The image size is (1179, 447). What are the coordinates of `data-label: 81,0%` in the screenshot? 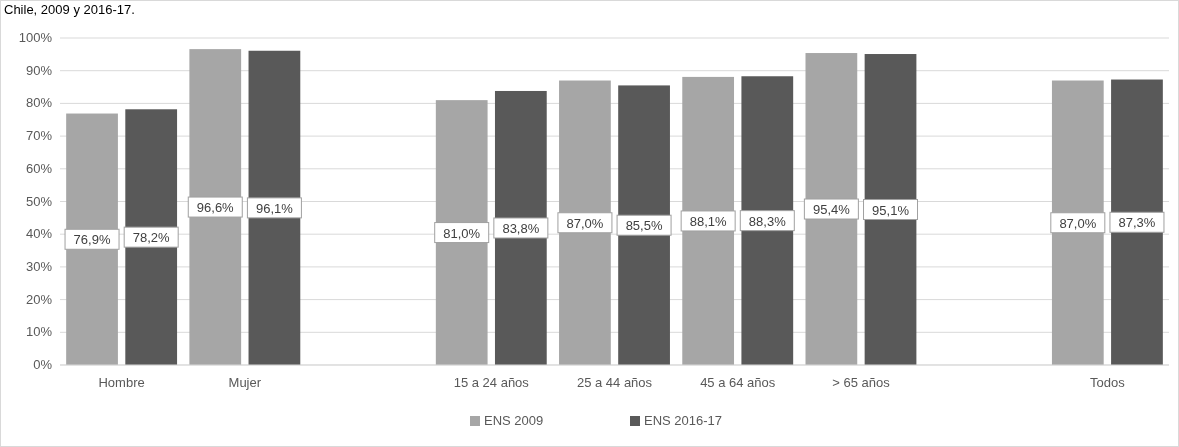 It's located at (462, 233).